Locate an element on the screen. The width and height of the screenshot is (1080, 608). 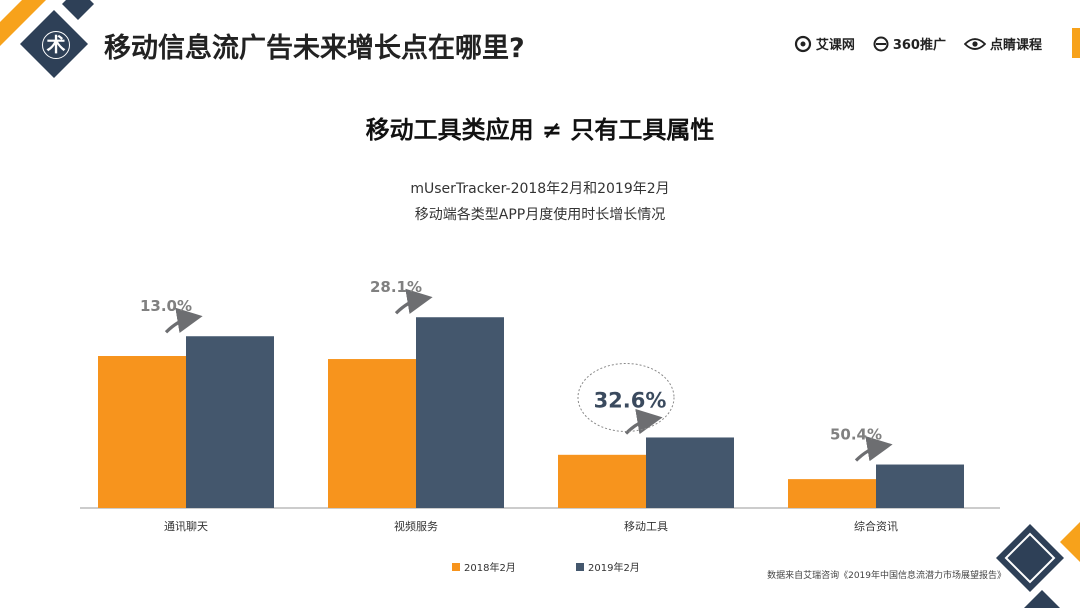
logo-360-label: 360推广 is located at coordinates (919, 45).